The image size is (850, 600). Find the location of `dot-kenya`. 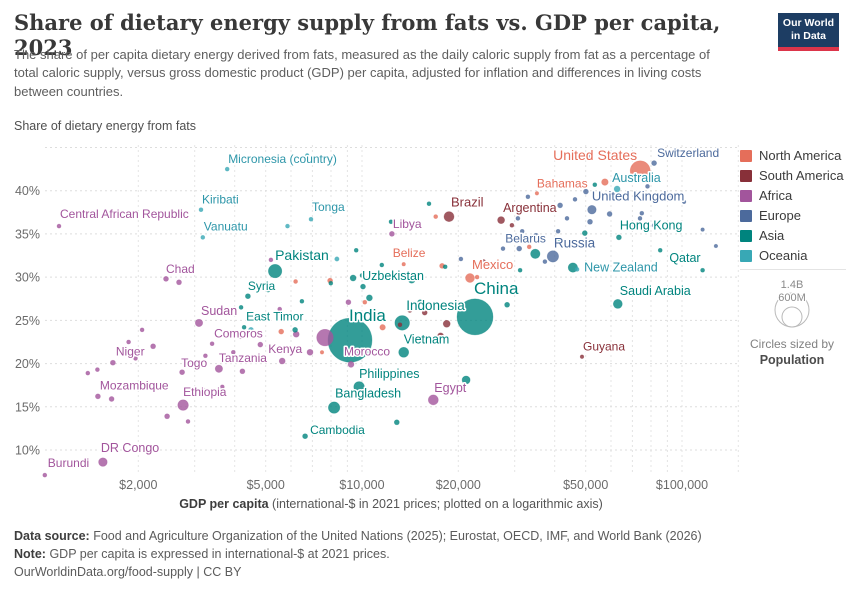

dot-kenya is located at coordinates (282, 361).